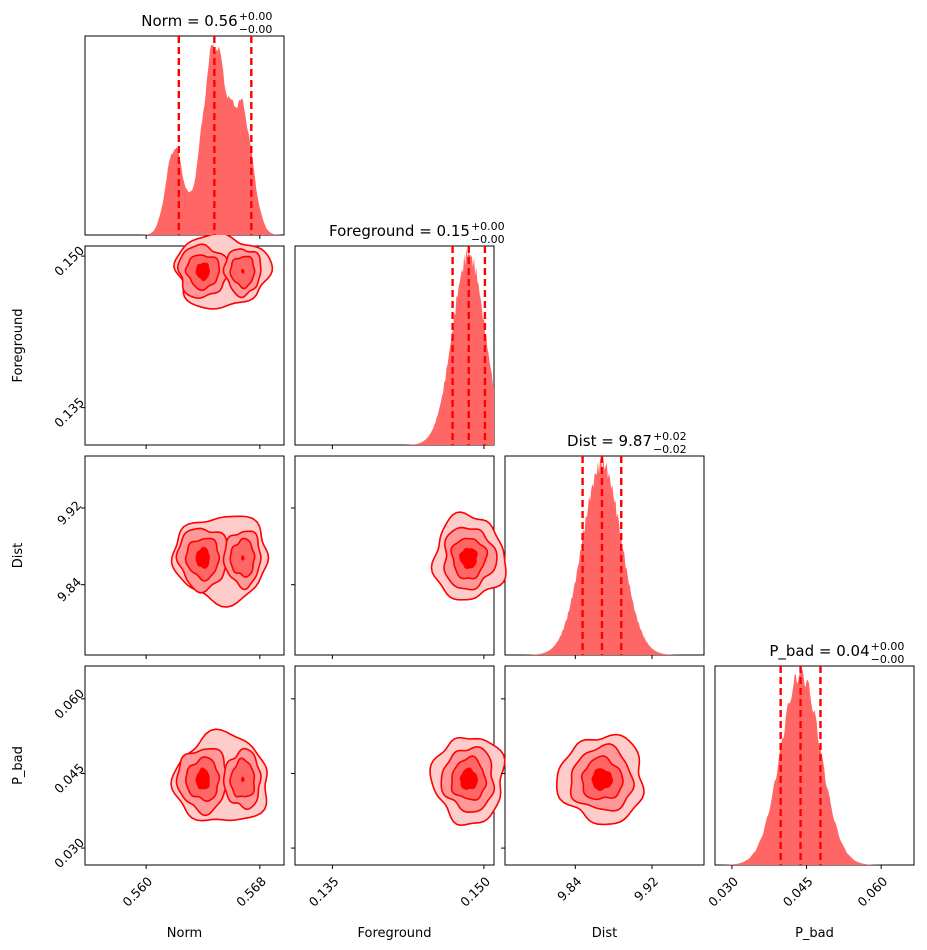 The image size is (927, 950). Describe the element at coordinates (569, 889) in the screenshot. I see `x-tick-label-Dist: 9.84` at that location.